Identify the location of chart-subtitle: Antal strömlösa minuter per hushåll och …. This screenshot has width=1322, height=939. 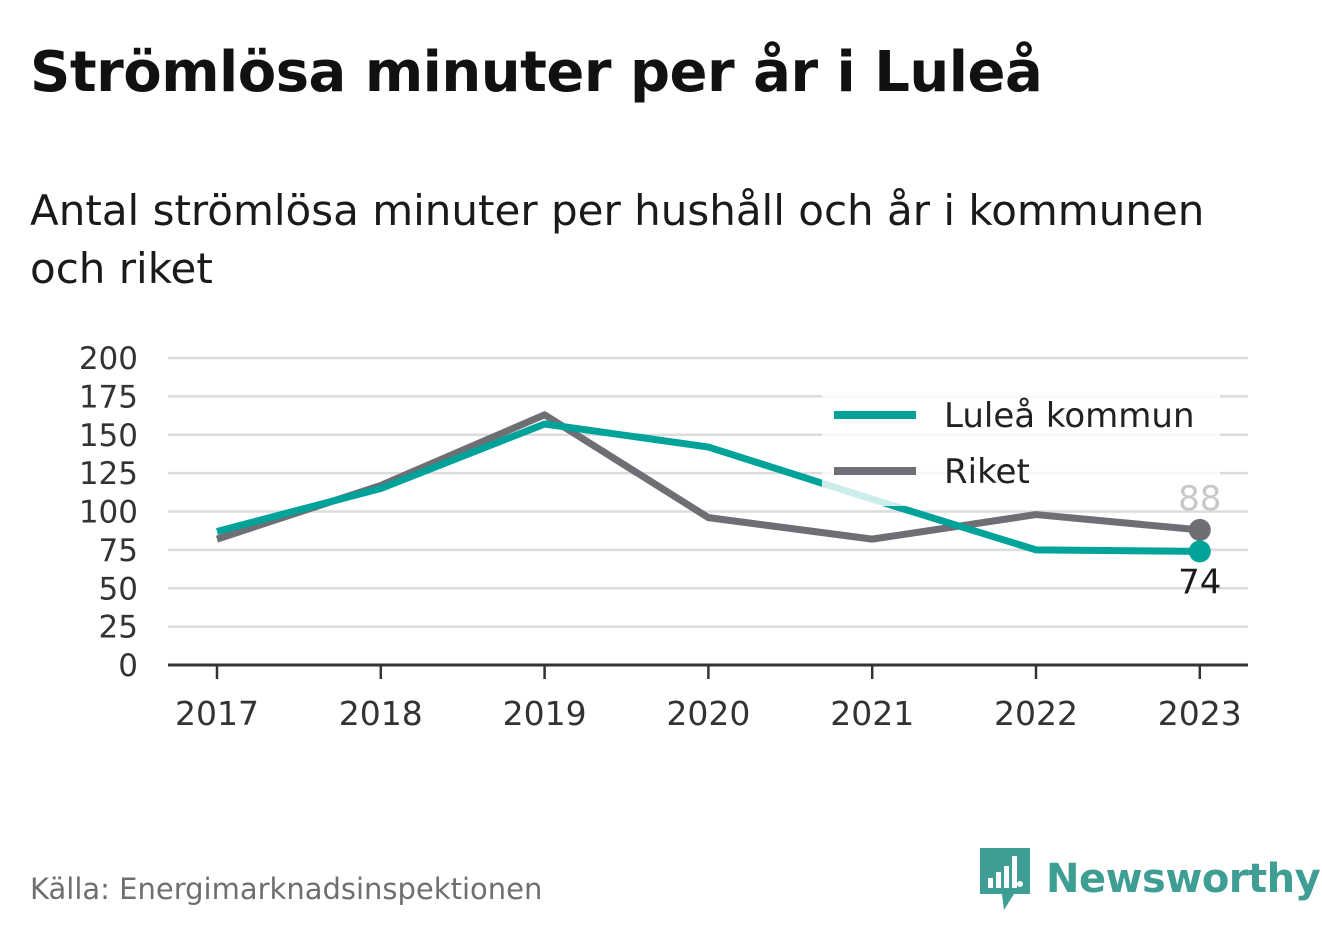
(617, 239).